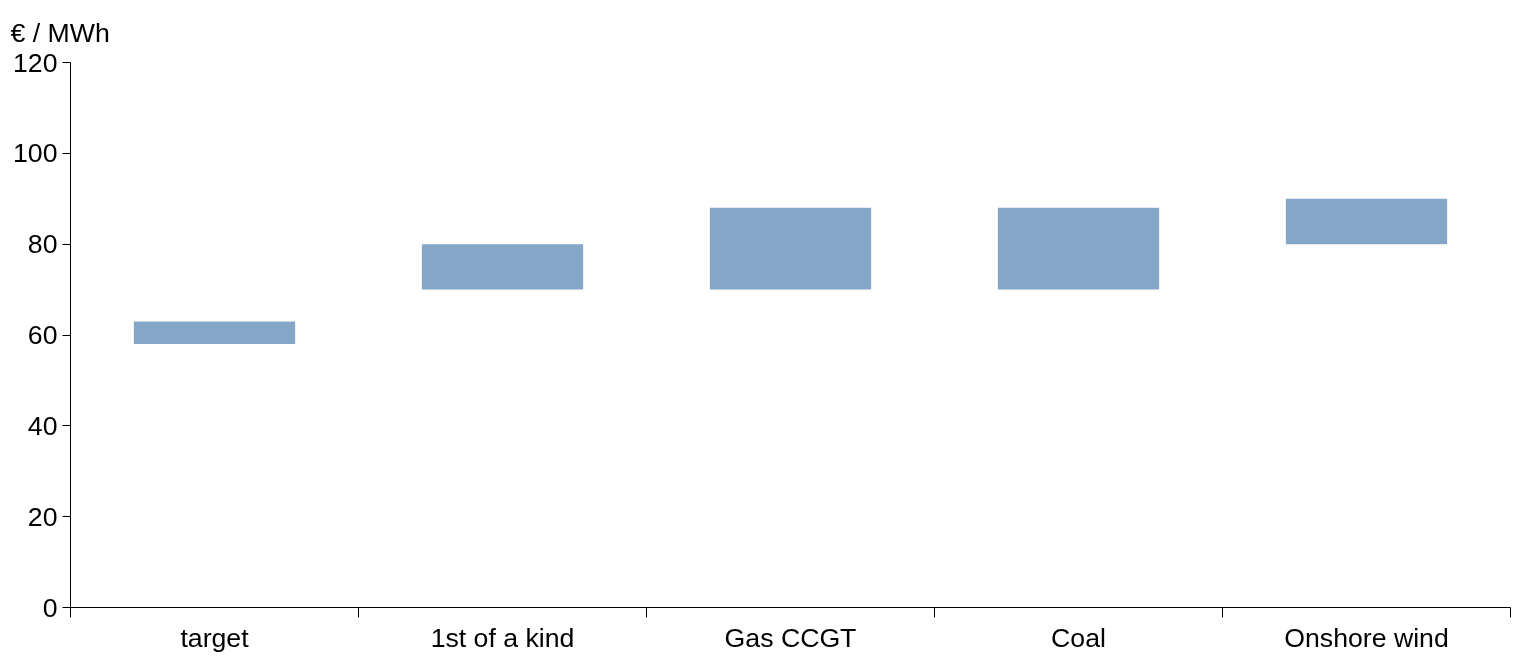  I want to click on y-tick-label: 20, so click(42, 516).